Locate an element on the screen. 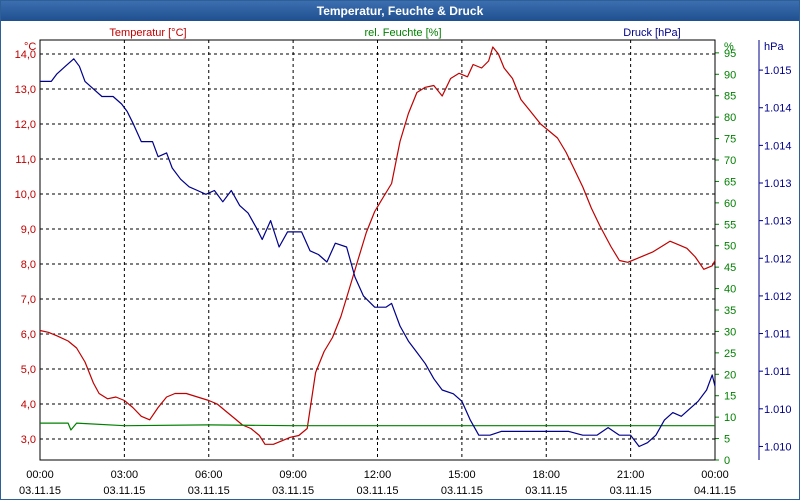  temperature-tick-label: 12,0 is located at coordinates (25, 125).